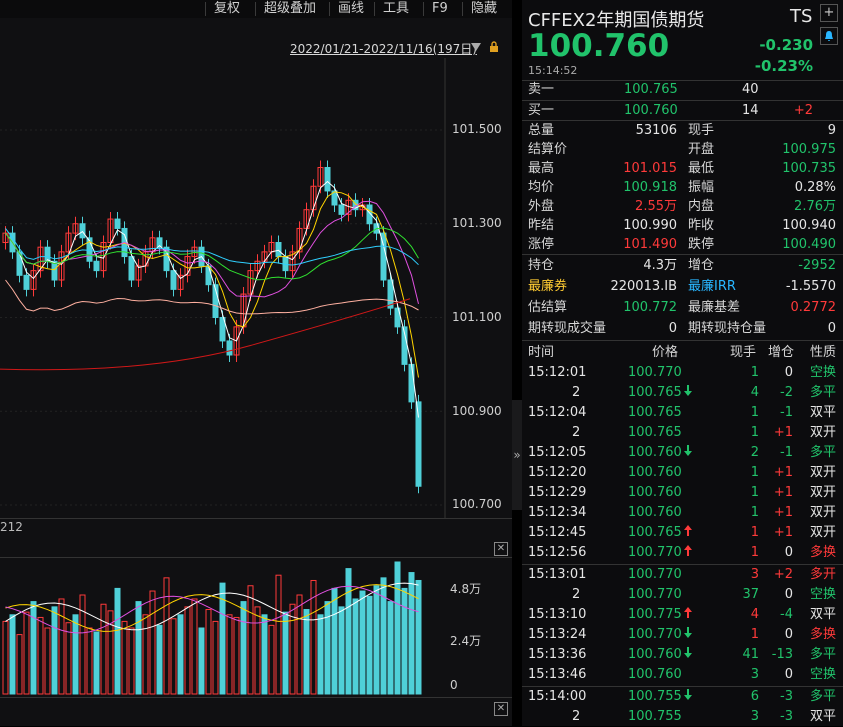  Describe the element at coordinates (813, 307) in the screenshot. I see `stat-value: 0.2772` at that location.